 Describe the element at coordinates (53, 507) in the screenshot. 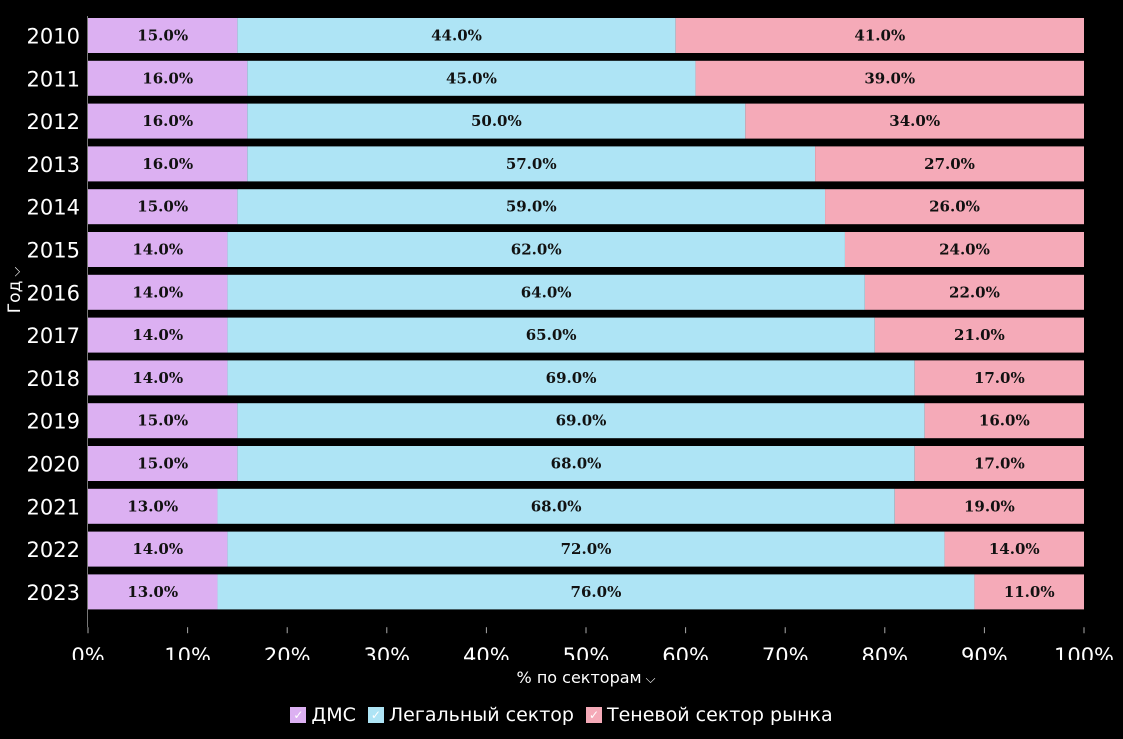

I see `y-tick-label: 2021` at that location.